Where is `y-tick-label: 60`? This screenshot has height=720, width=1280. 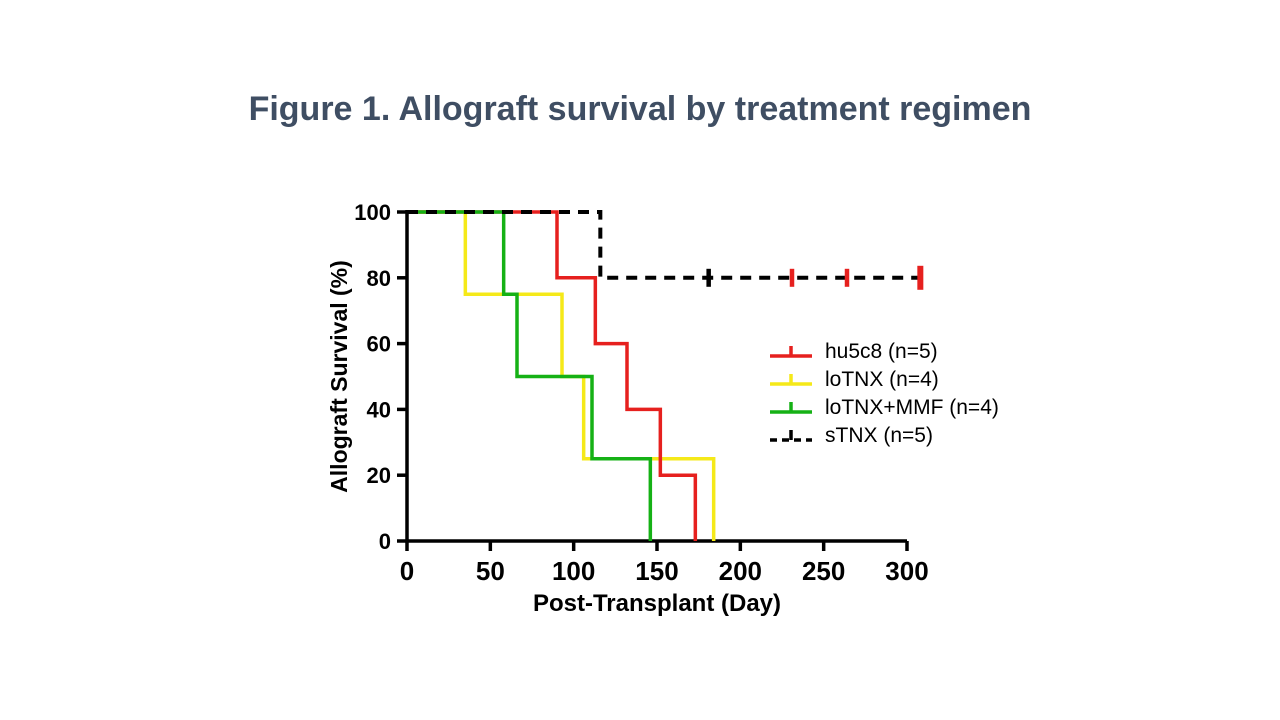
y-tick-label: 60 is located at coordinates (379, 344).